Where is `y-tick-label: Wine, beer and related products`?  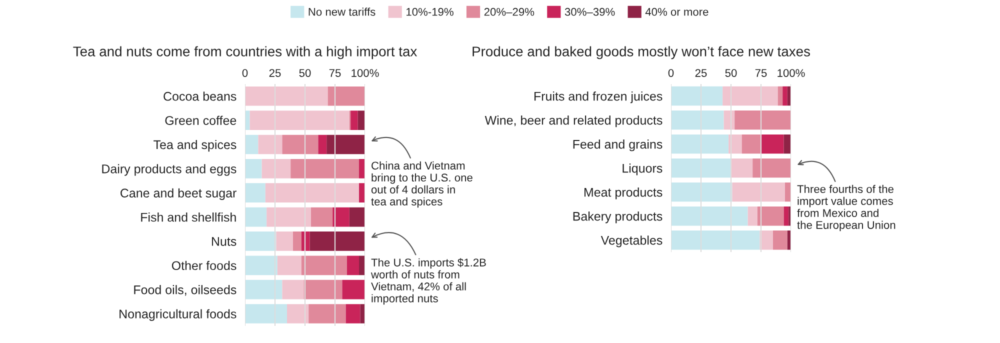
y-tick-label: Wine, beer and related products is located at coordinates (573, 122).